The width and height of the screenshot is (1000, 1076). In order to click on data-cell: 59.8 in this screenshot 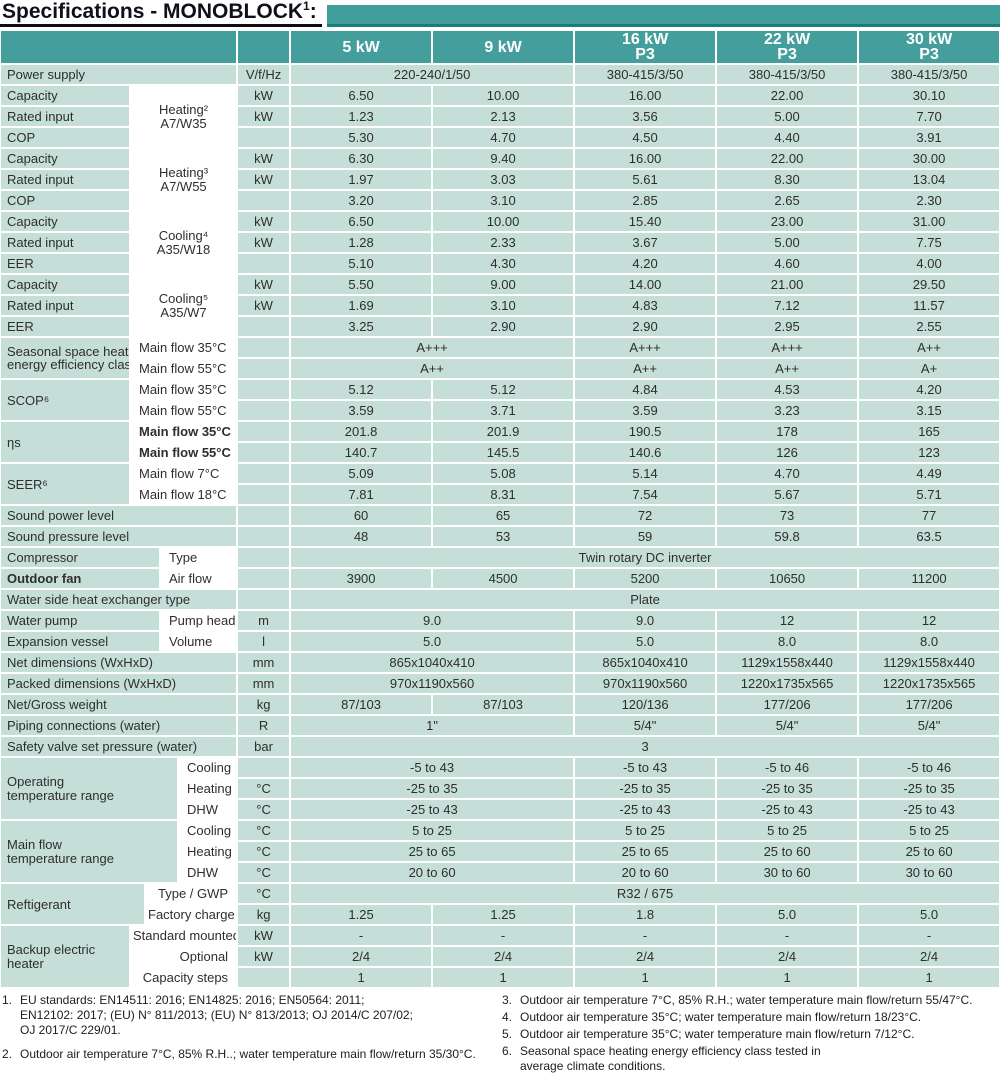, I will do `click(787, 536)`.